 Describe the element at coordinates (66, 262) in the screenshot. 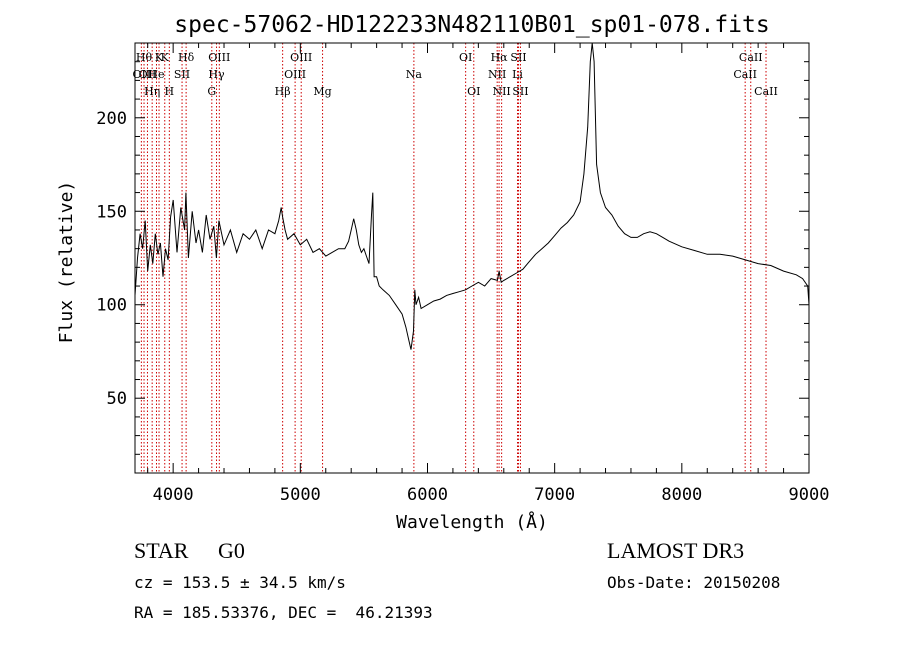

I see `y-axis-label: Flux (relative)` at that location.